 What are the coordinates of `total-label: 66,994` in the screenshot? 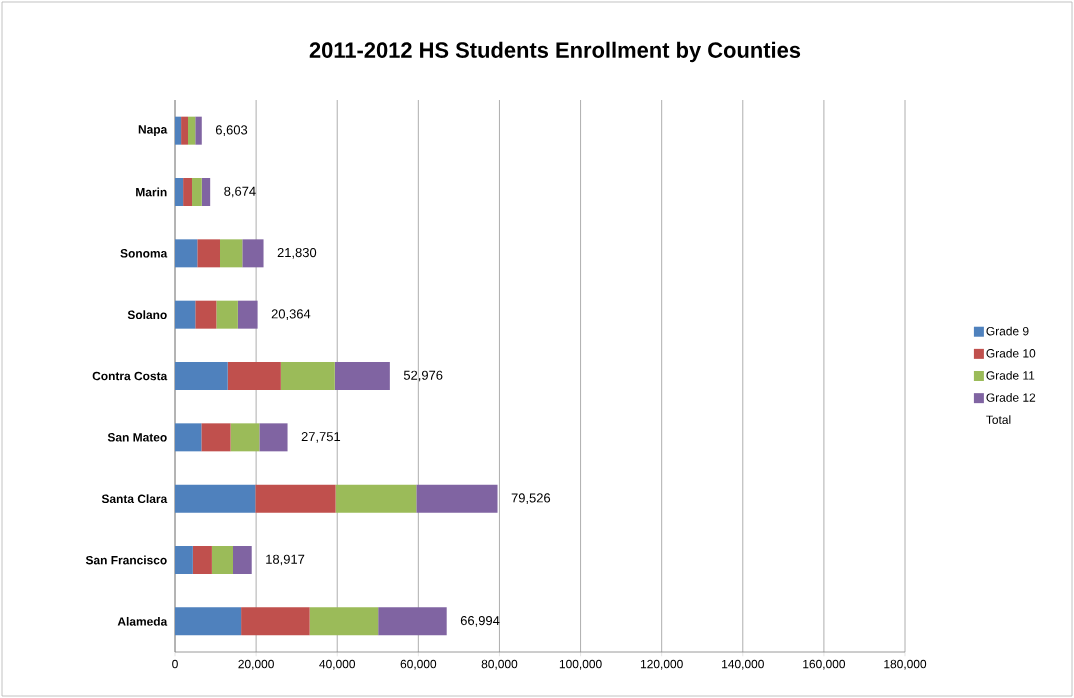 It's located at (480, 621).